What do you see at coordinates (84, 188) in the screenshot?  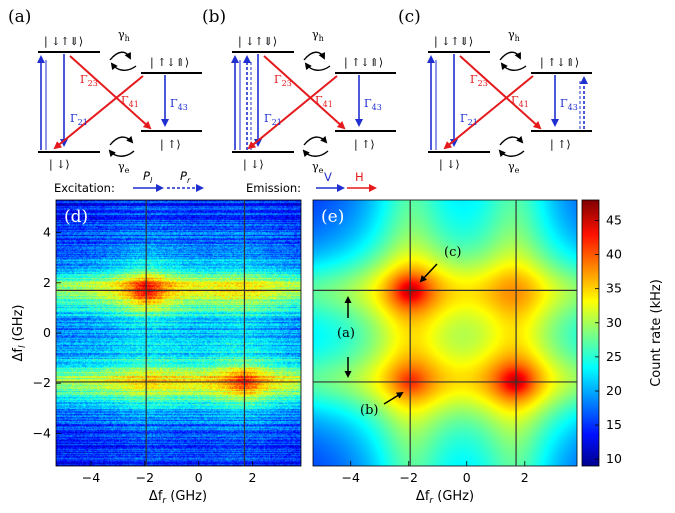 I see `legend-excitation-label: Excitation:` at bounding box center [84, 188].